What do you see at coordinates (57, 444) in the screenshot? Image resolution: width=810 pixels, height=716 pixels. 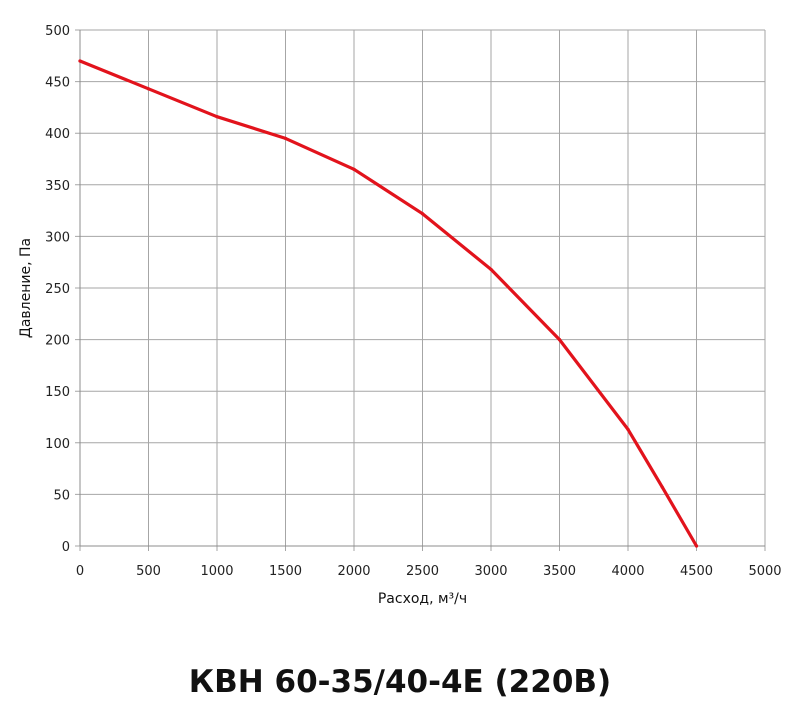 I see `y-tick-label: 100` at bounding box center [57, 444].